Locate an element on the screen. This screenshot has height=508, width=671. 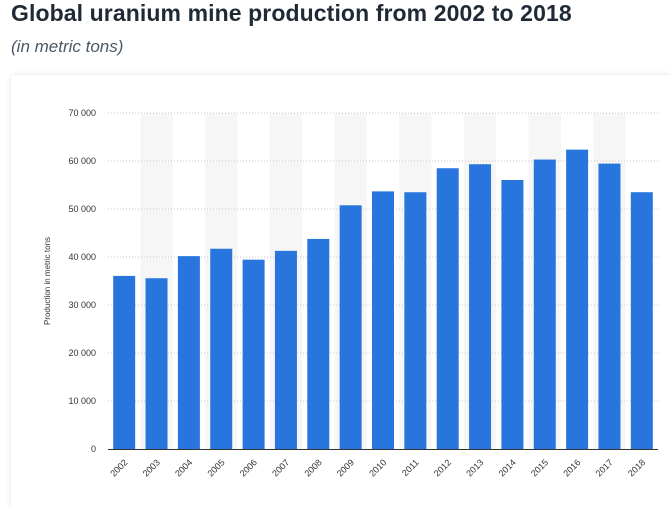
bar-2017 is located at coordinates (609, 306).